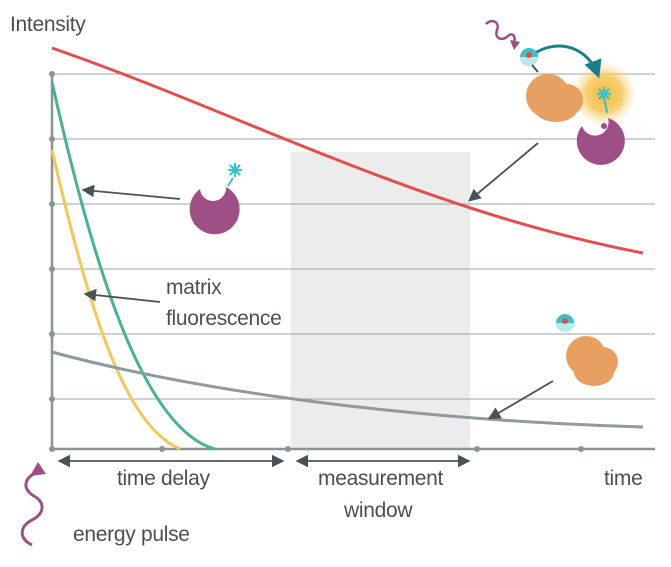  I want to click on x-axis-label: time, so click(623, 478).